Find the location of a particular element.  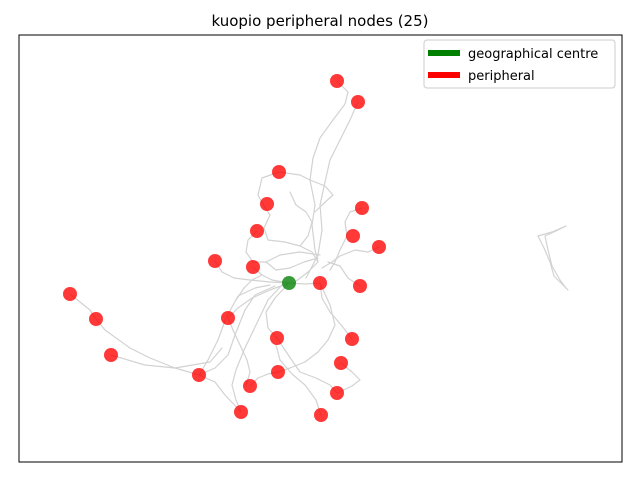

legend-label-peripheral: peripheral is located at coordinates (501, 76).